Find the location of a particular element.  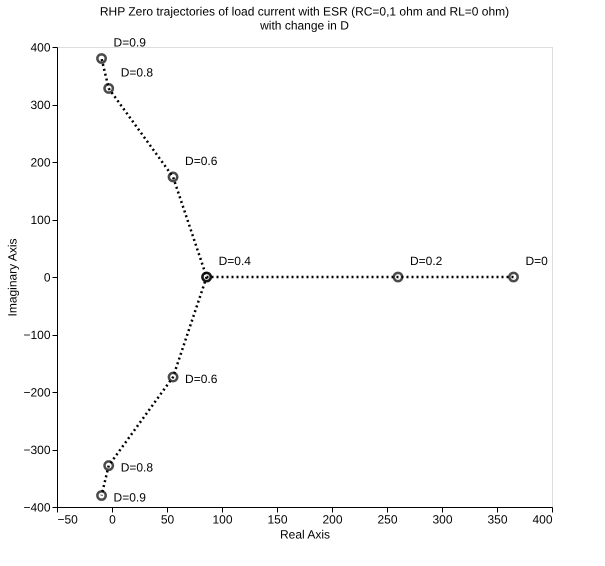

y-axis-title: Imaginary Axis is located at coordinates (12, 277).